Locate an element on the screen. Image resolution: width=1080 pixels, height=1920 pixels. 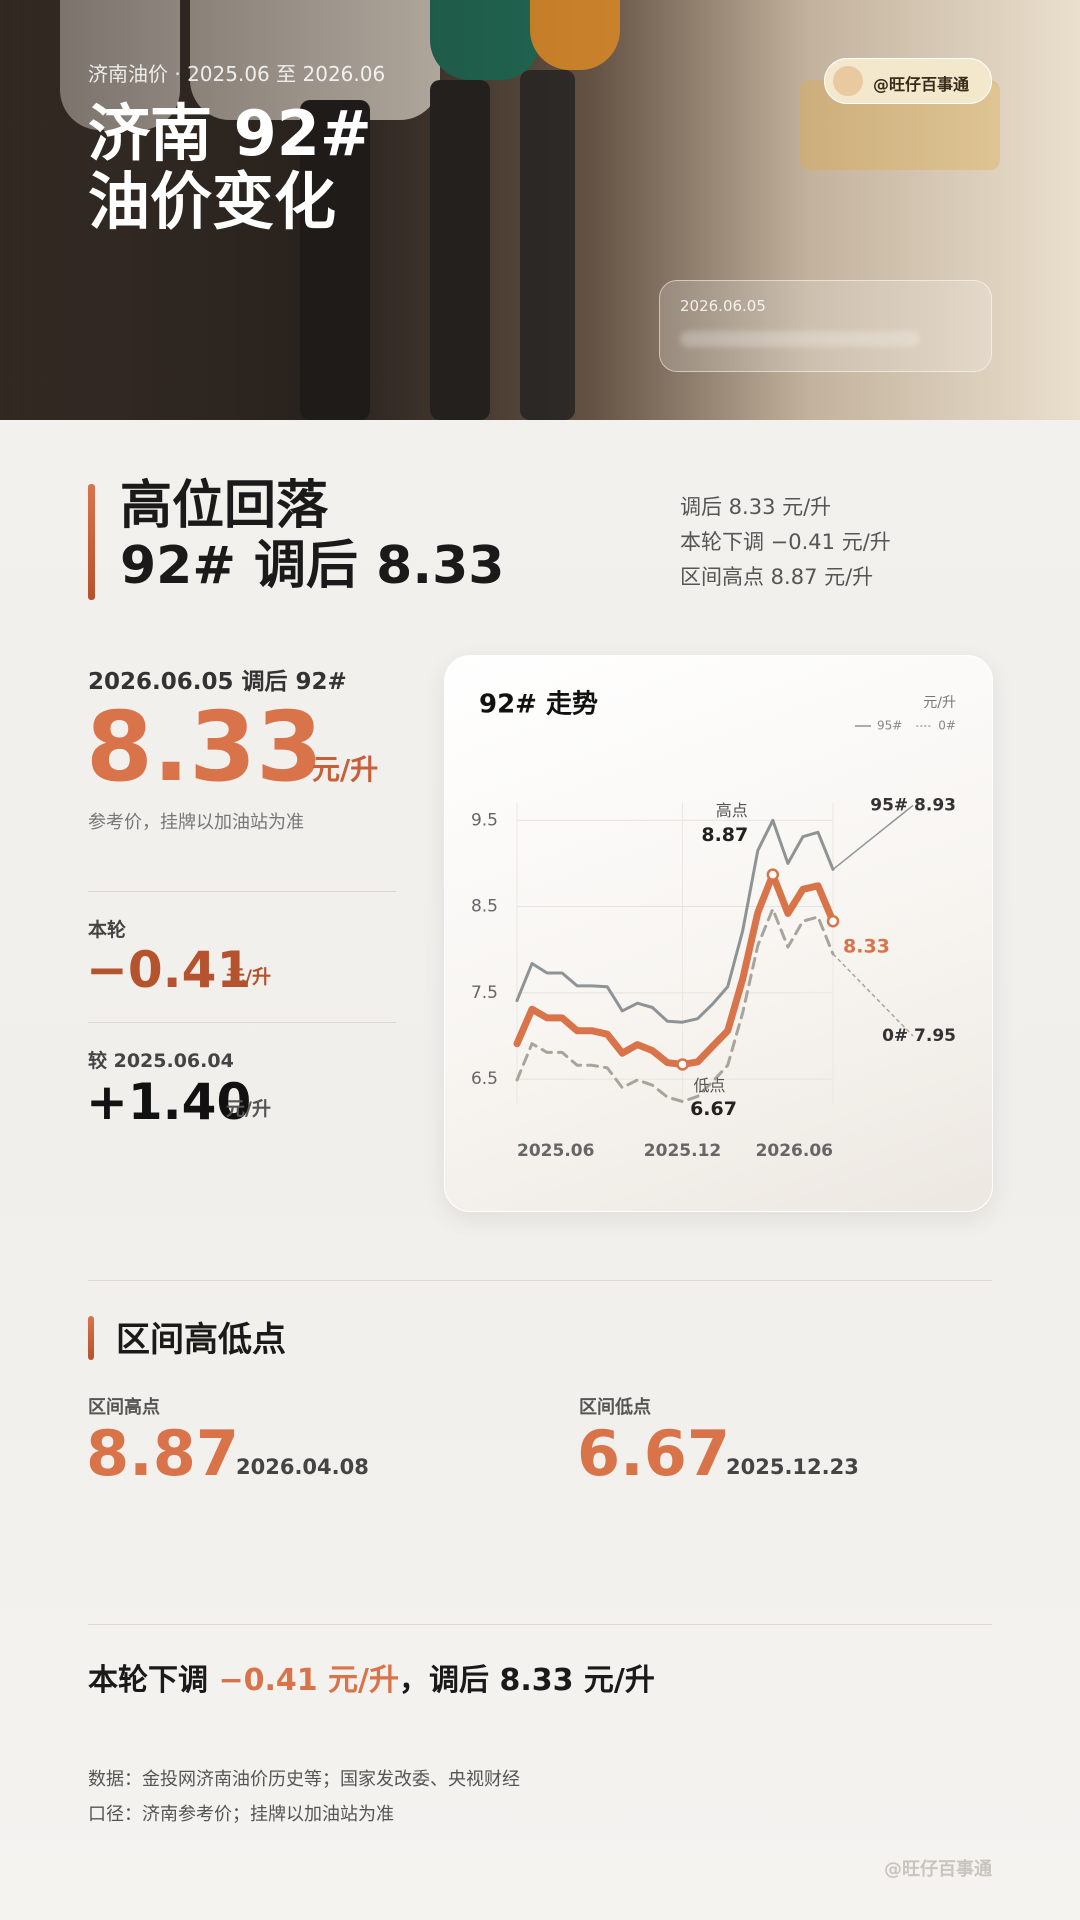
badge: @旺仔百事通 is located at coordinates (908, 81).